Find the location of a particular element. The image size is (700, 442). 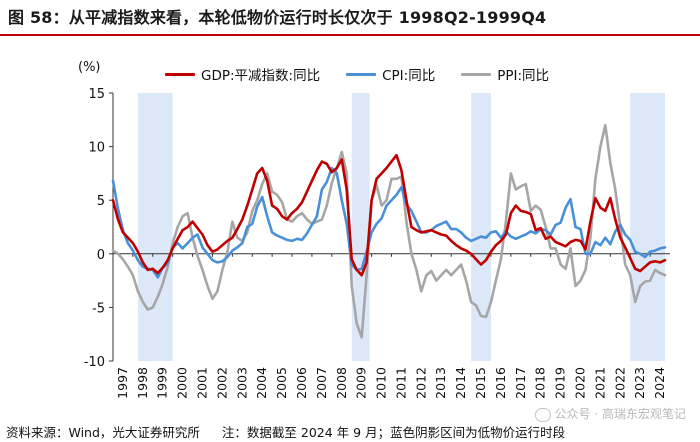

x-tick-label: 2012 is located at coordinates (420, 383).